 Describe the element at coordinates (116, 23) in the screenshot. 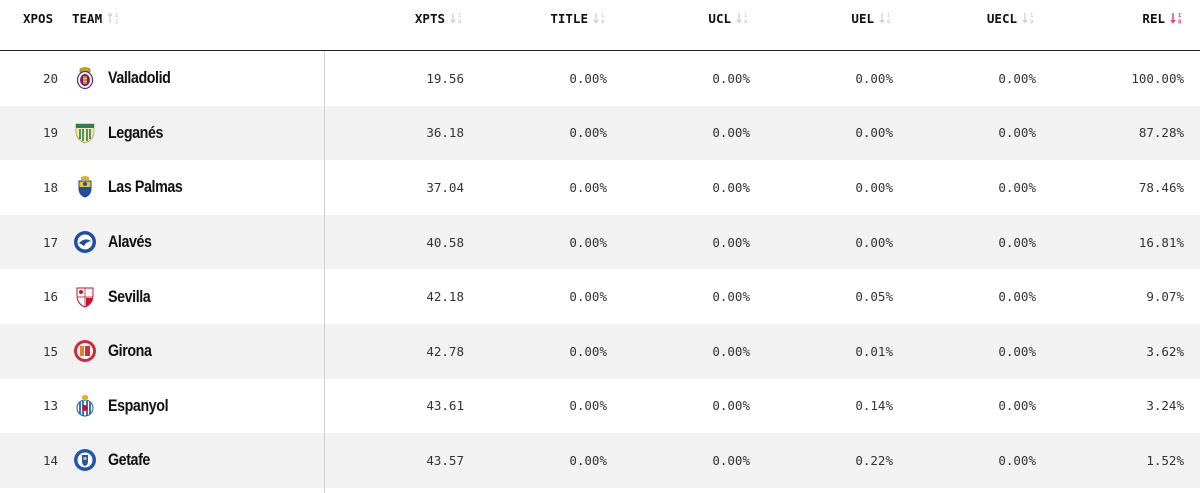

I see `svg-text: 2` at that location.